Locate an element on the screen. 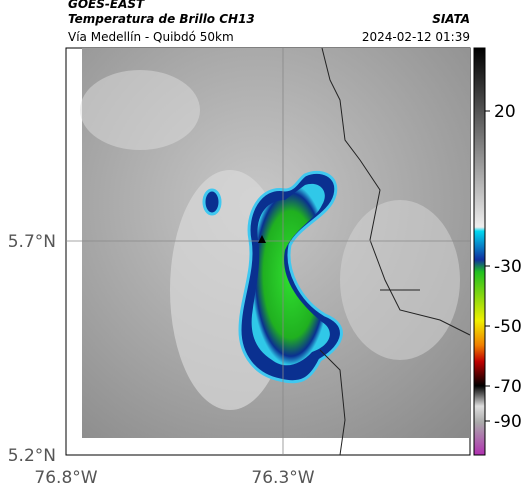 The width and height of the screenshot is (526, 495). lon-label: 76.3°W is located at coordinates (282, 478).